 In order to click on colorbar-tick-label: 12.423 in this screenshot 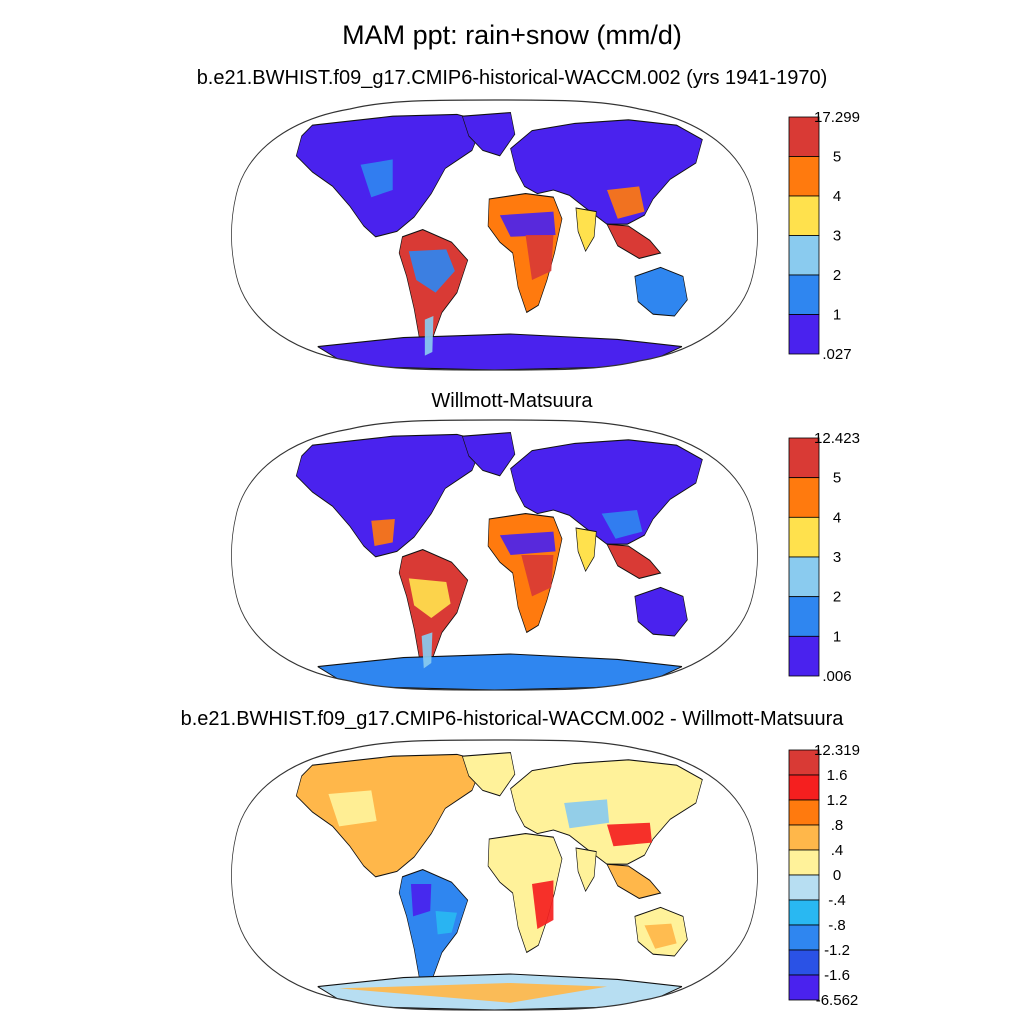, I will do `click(837, 438)`.